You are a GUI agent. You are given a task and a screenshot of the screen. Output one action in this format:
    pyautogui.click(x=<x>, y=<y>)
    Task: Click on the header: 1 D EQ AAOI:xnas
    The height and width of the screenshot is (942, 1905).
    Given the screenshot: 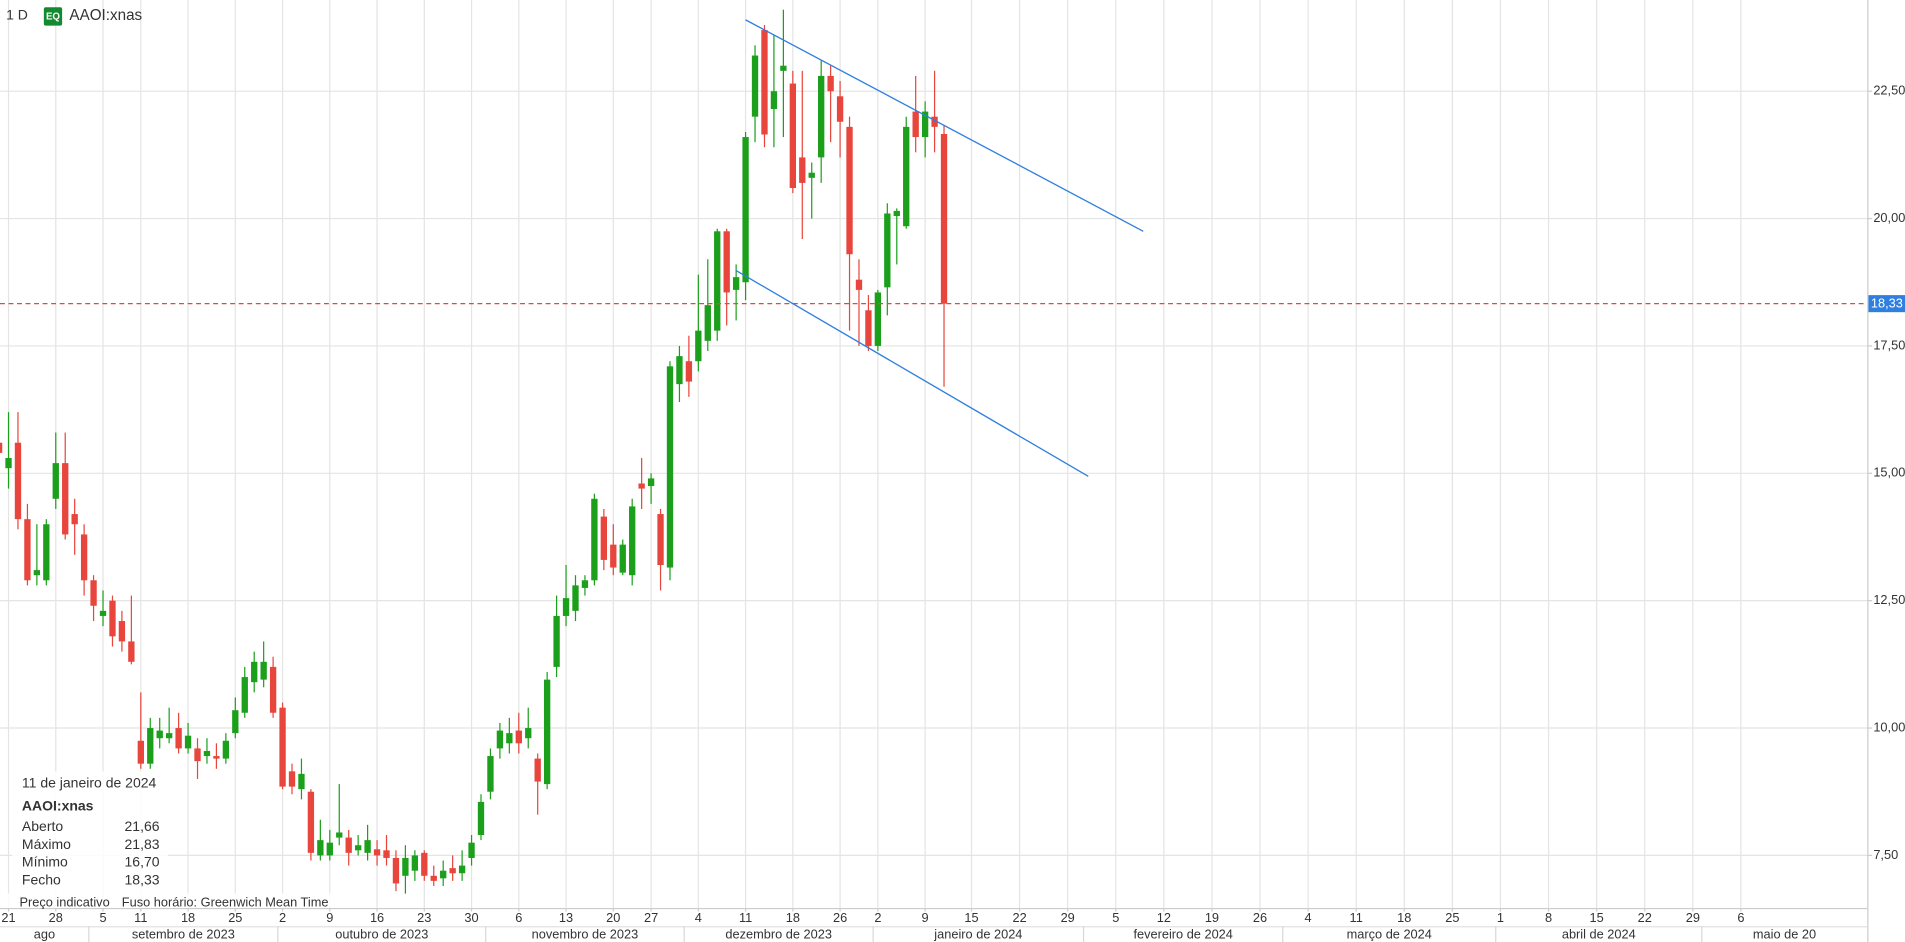 What is the action you would take?
    pyautogui.click(x=74, y=16)
    